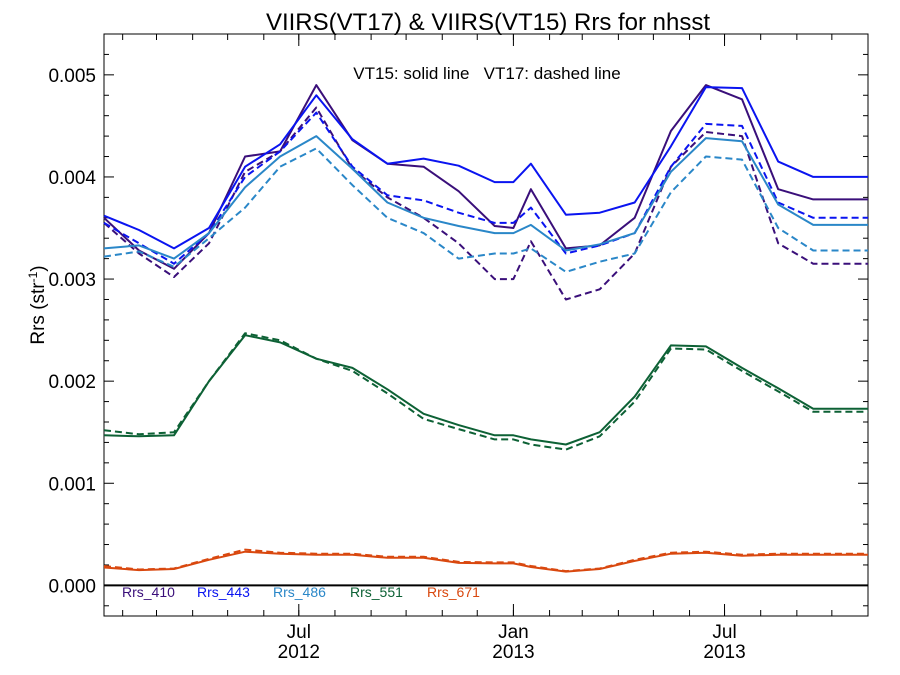 This screenshot has height=675, width=900. What do you see at coordinates (453, 592) in the screenshot?
I see `legend-item-rrs-671: Rrs_671` at bounding box center [453, 592].